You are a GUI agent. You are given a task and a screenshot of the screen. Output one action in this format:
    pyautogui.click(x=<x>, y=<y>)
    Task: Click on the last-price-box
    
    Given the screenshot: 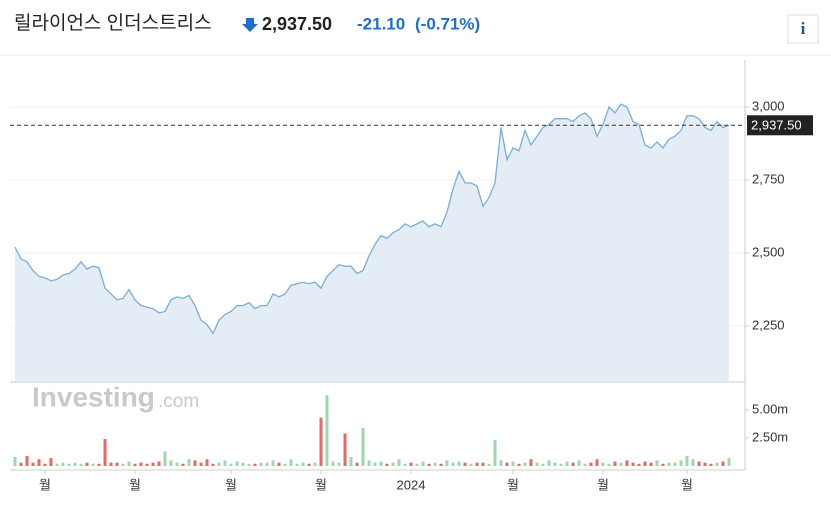 What is the action you would take?
    pyautogui.click(x=780, y=125)
    